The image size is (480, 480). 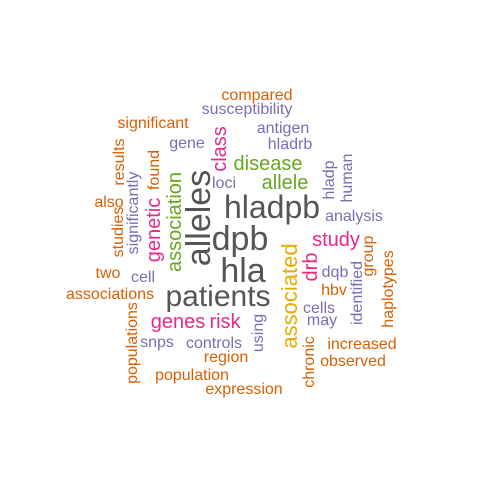 I want to click on word-study: study, so click(x=336, y=240).